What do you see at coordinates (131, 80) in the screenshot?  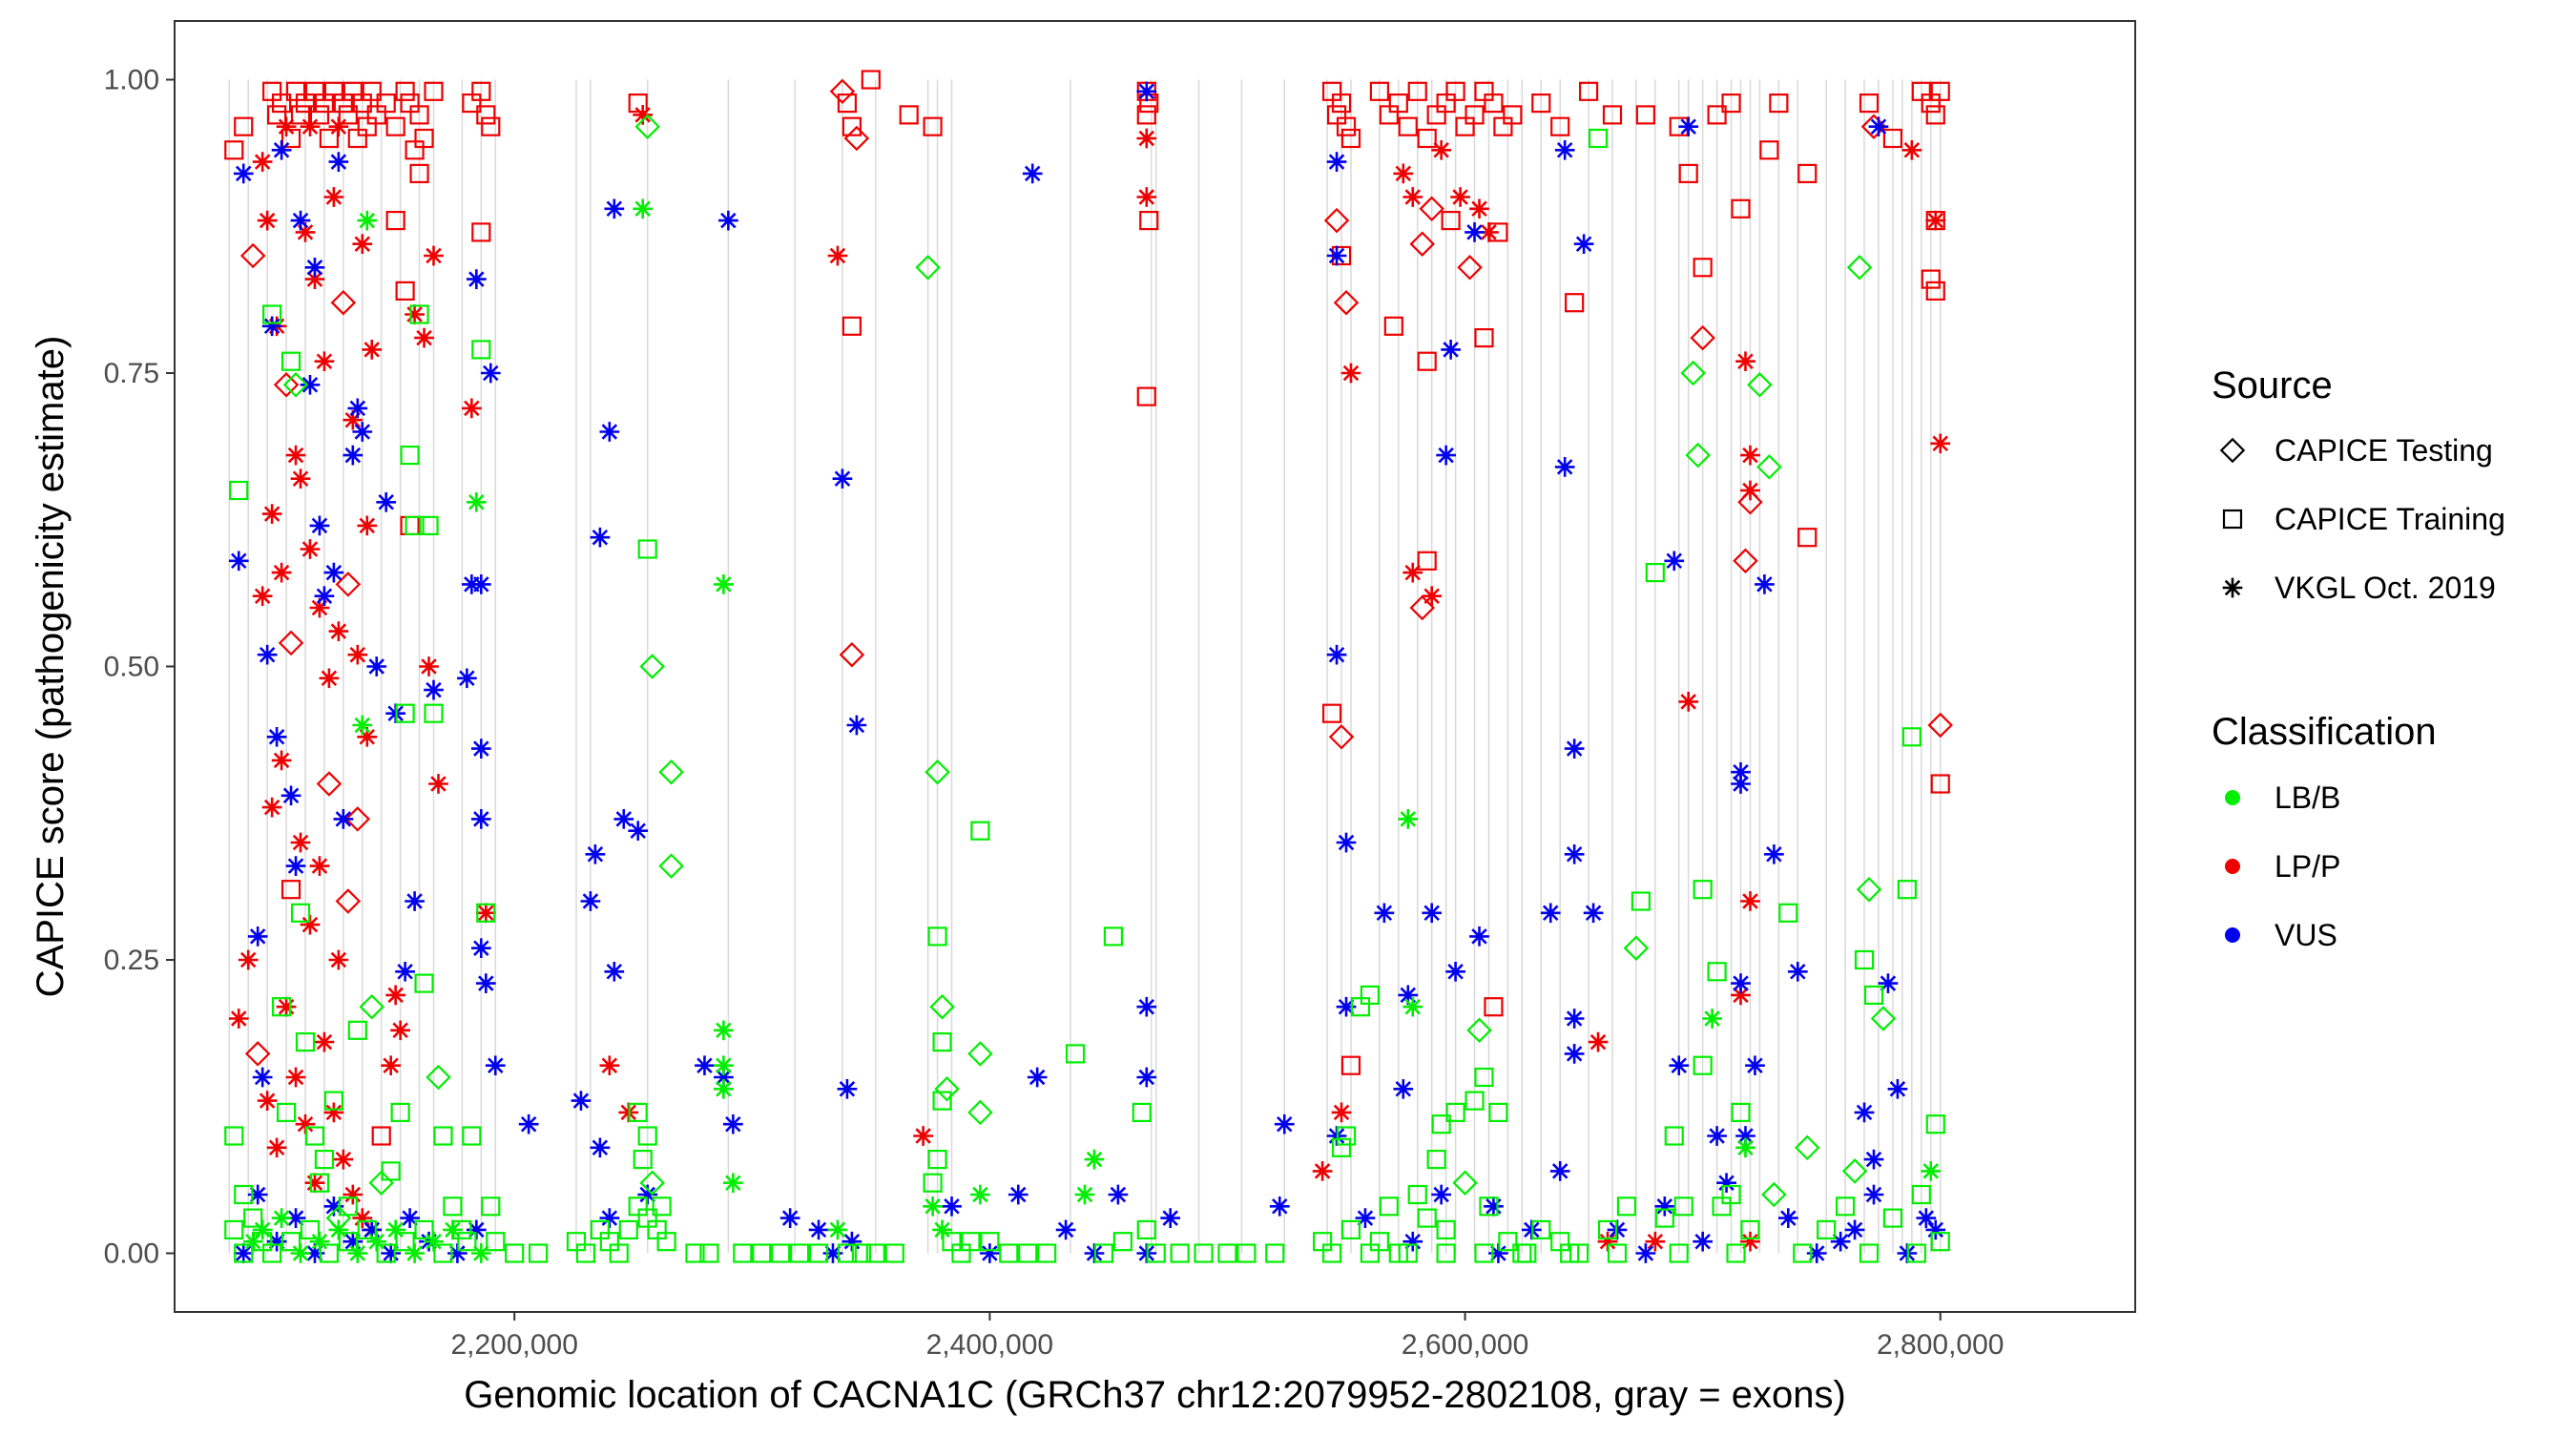 I see `y-tick-label: 1.00` at bounding box center [131, 80].